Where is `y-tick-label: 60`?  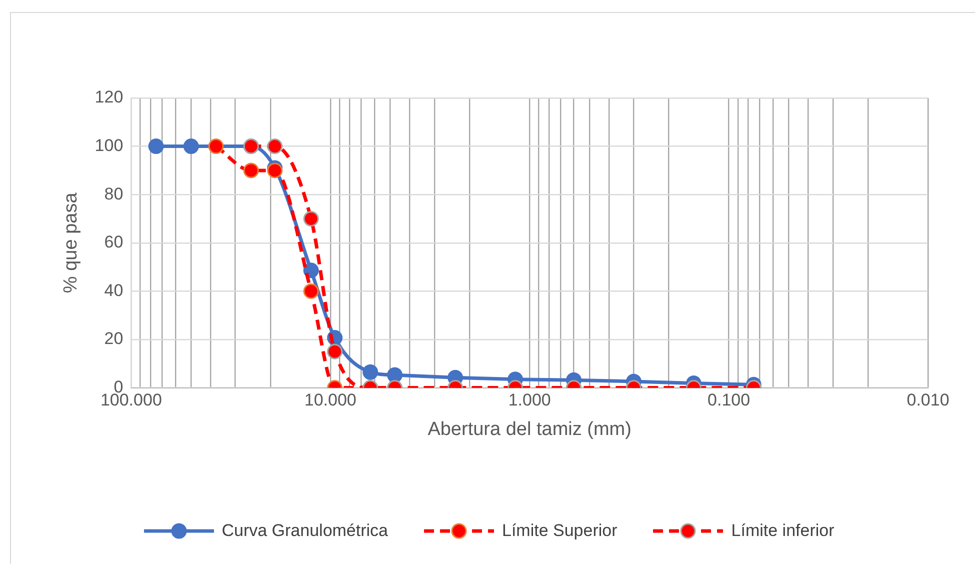 y-tick-label: 60 is located at coordinates (114, 242).